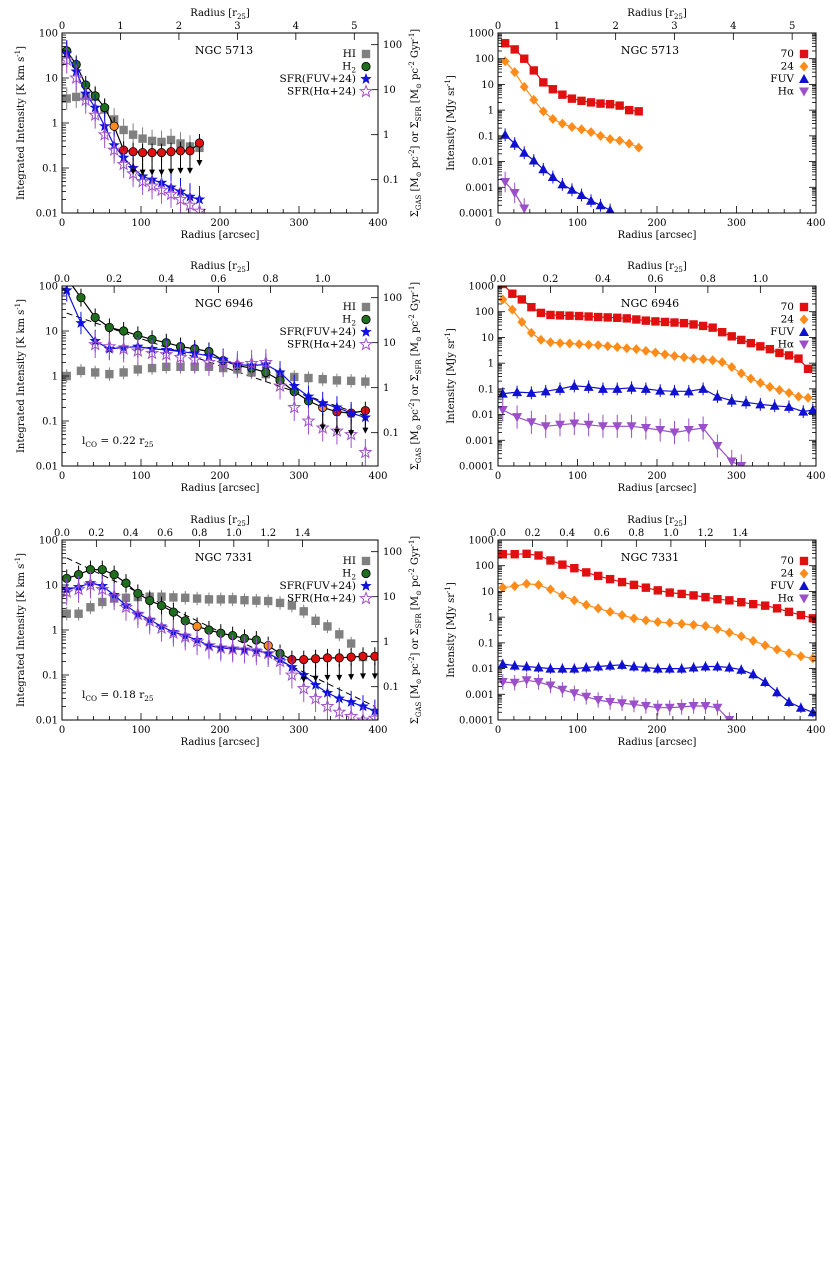 This screenshot has width=830, height=1273. What do you see at coordinates (786, 345) in the screenshot?
I see `legend-label: Hα` at bounding box center [786, 345].